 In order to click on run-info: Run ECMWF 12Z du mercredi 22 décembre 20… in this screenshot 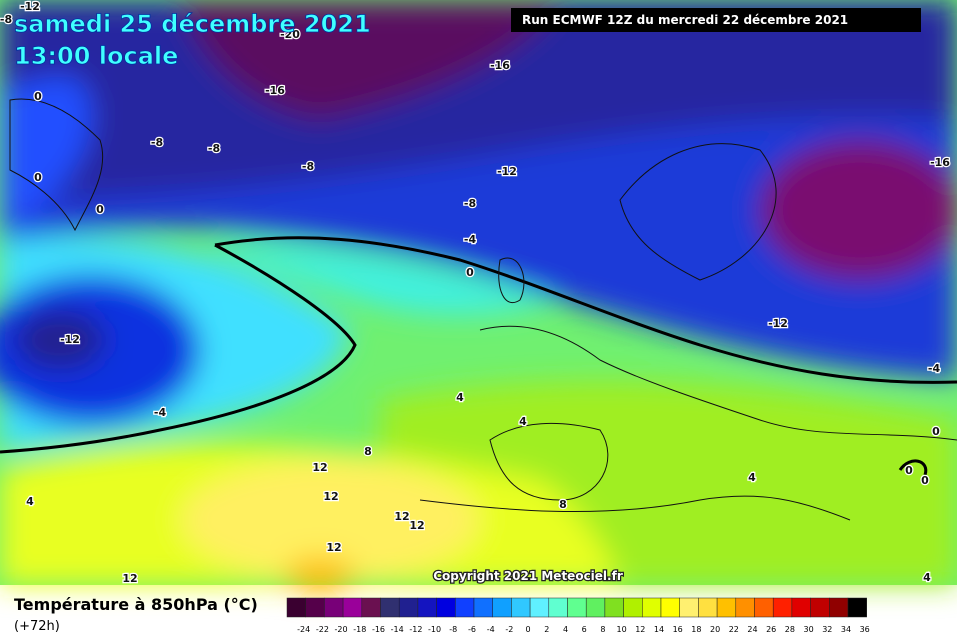, I will do `click(685, 20)`.